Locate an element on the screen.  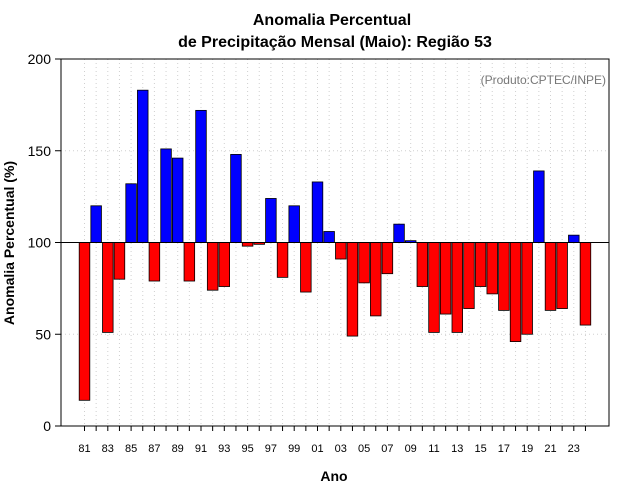
x-tick-label: 83 is located at coordinates (108, 449).